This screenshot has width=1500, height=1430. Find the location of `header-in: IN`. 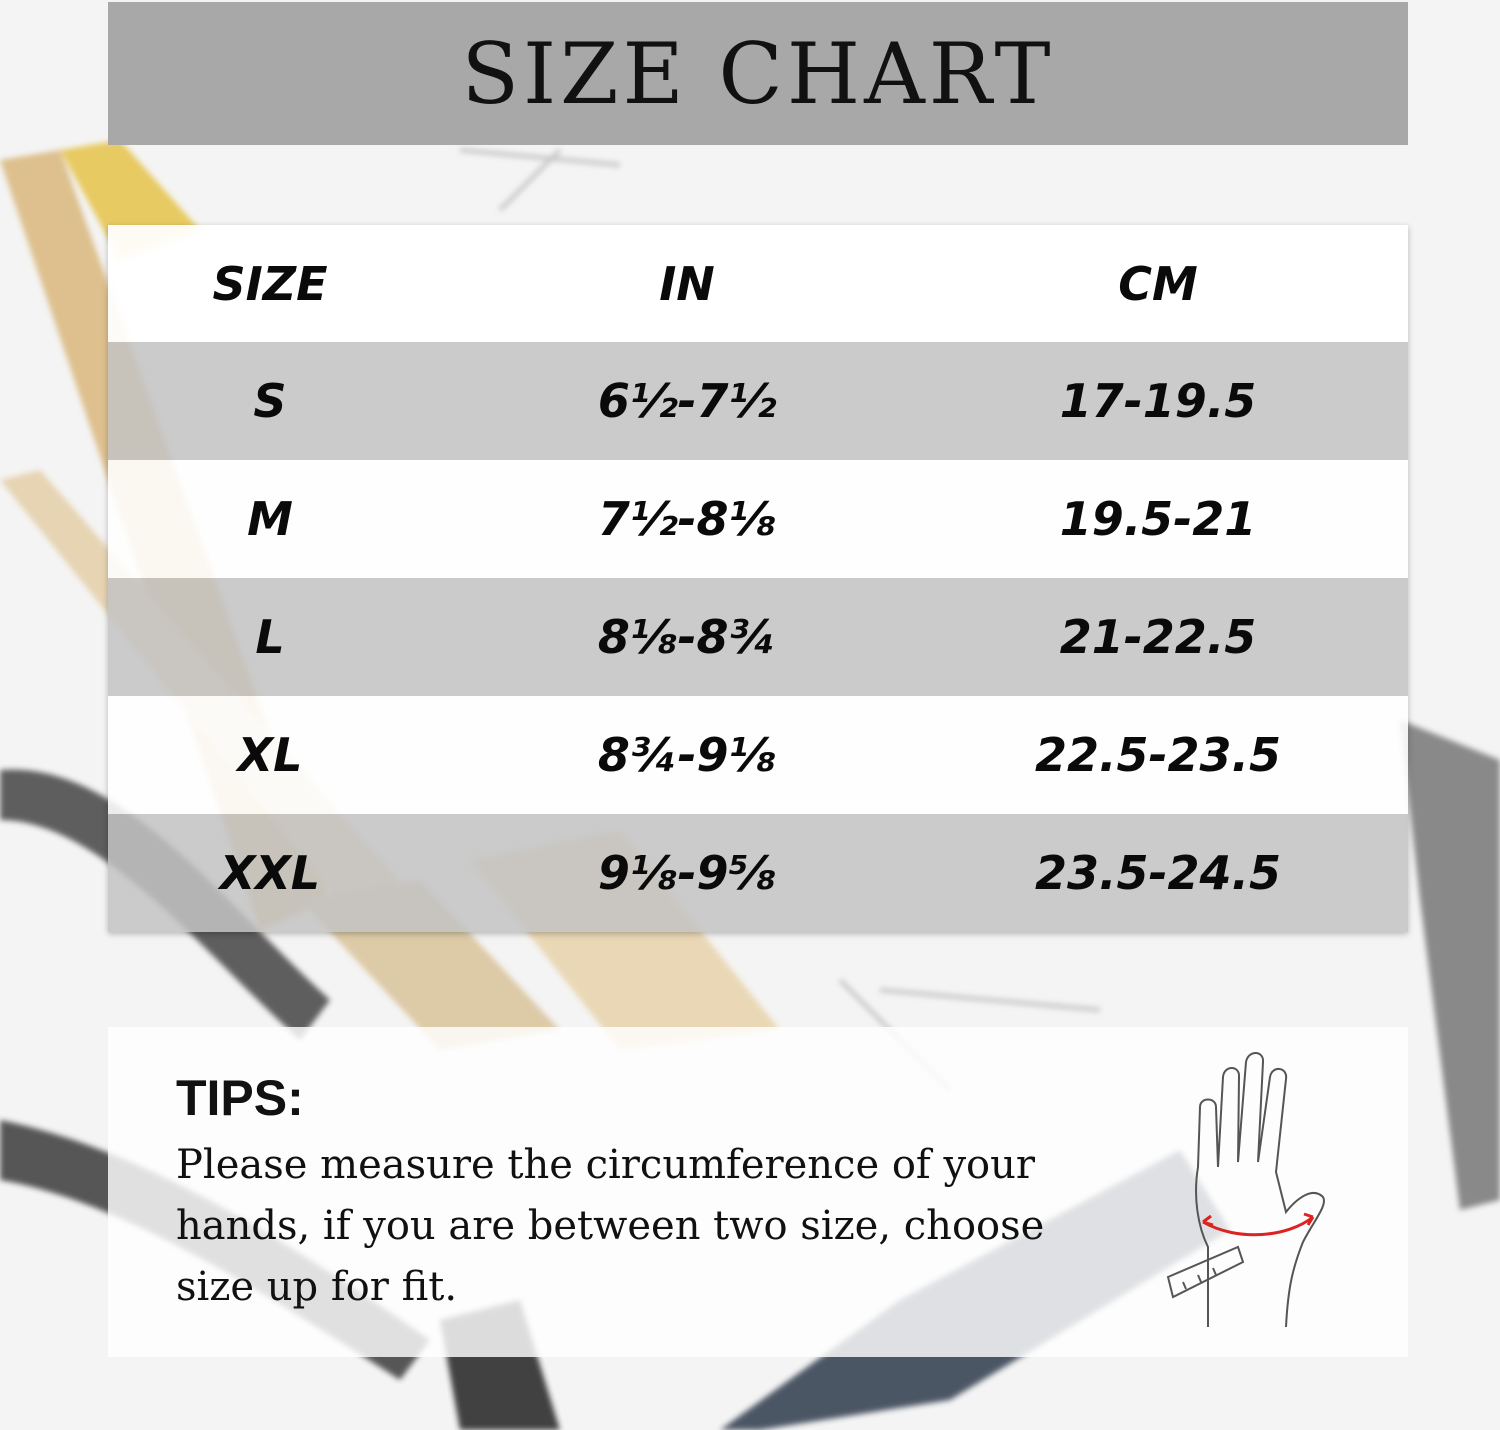

header-in: IN is located at coordinates (687, 283).